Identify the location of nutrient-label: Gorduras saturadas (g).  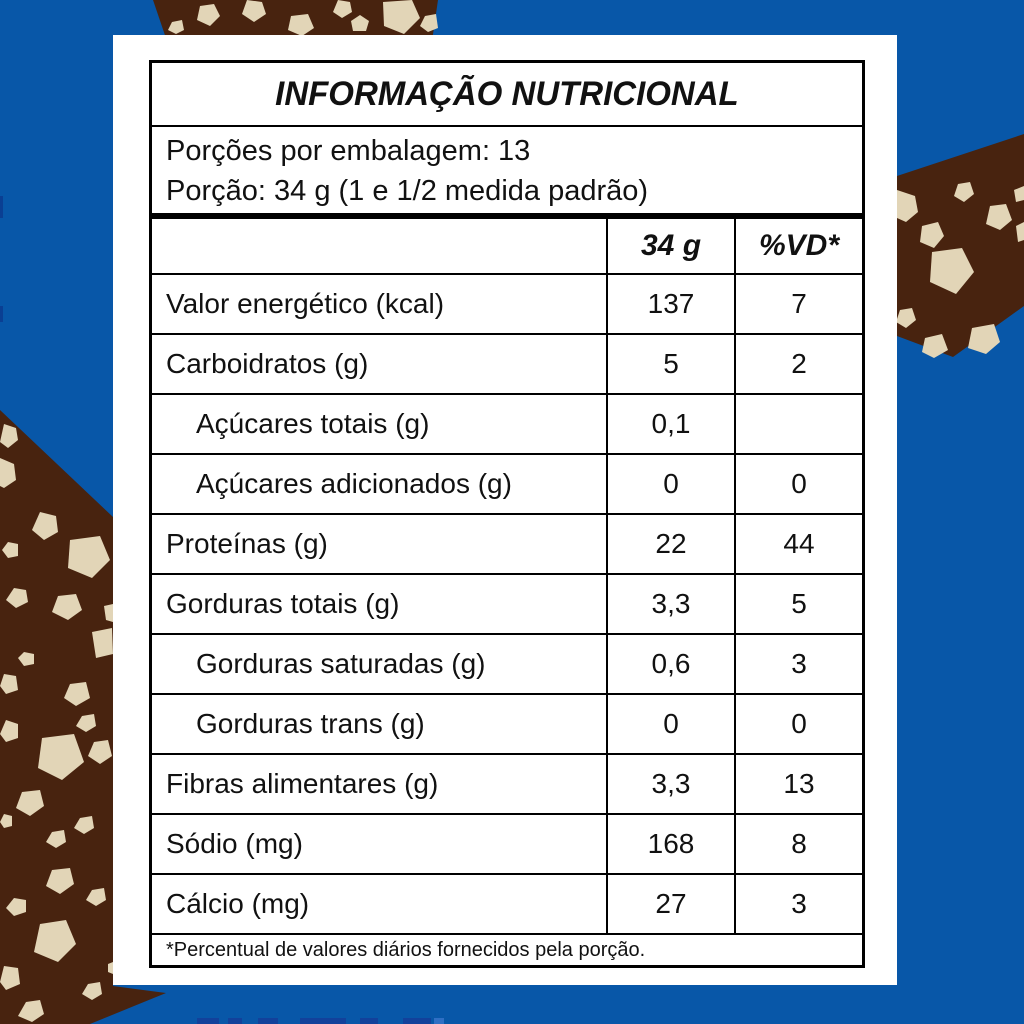
(341, 663).